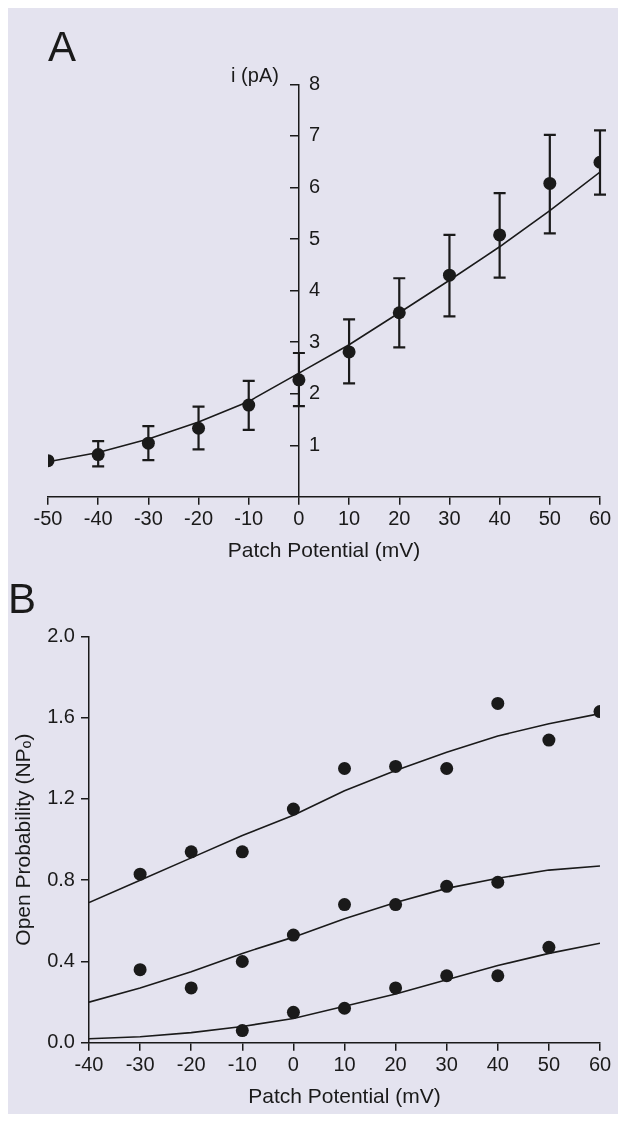 The image size is (626, 1122). Describe the element at coordinates (314, 186) in the screenshot. I see `y-tick-label: 6` at that location.